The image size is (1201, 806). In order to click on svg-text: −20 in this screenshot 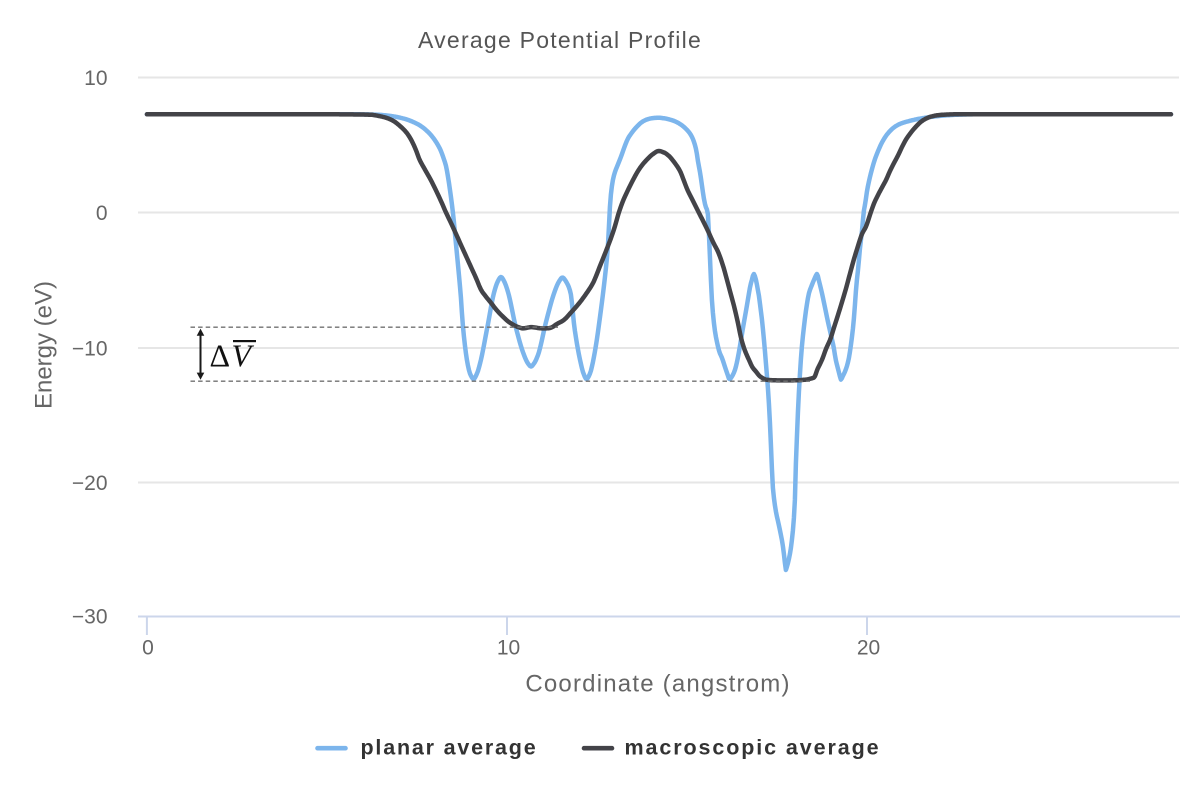, I will do `click(90, 483)`.